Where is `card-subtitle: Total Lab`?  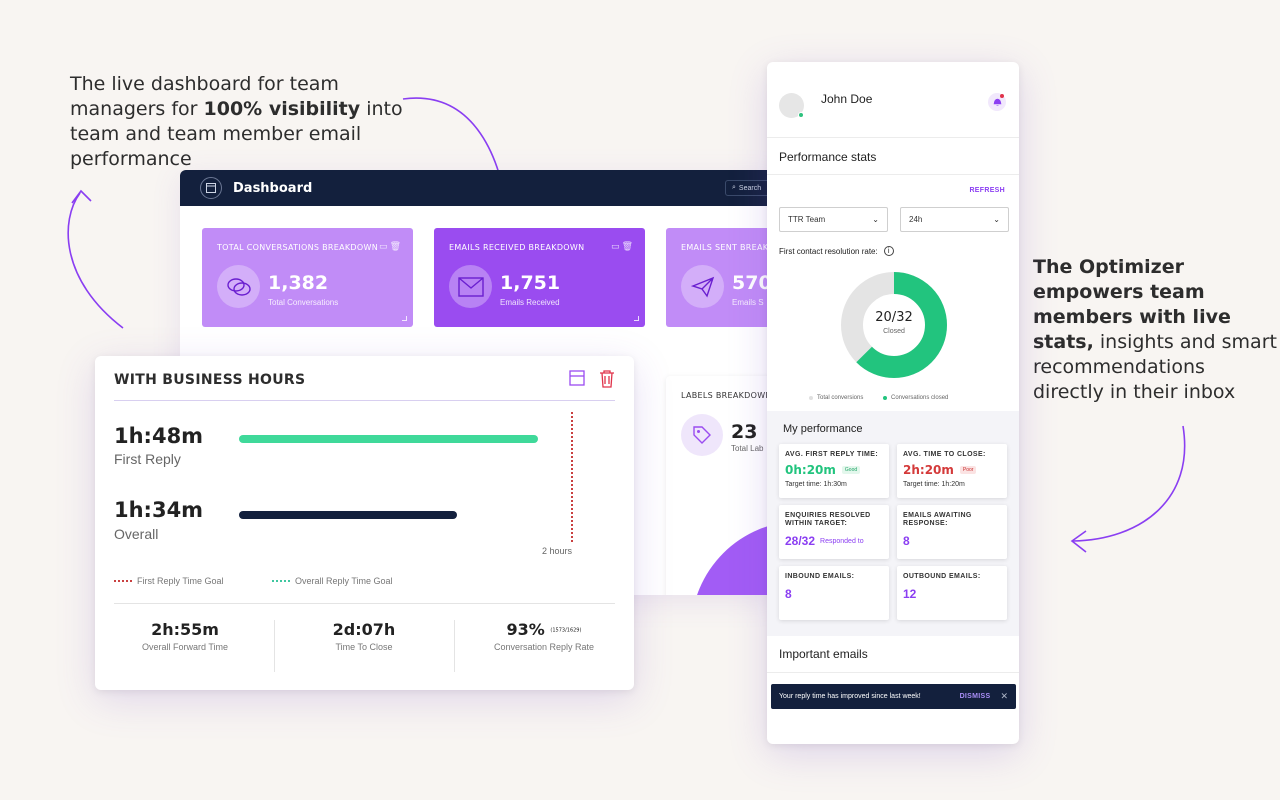 card-subtitle: Total Lab is located at coordinates (747, 448).